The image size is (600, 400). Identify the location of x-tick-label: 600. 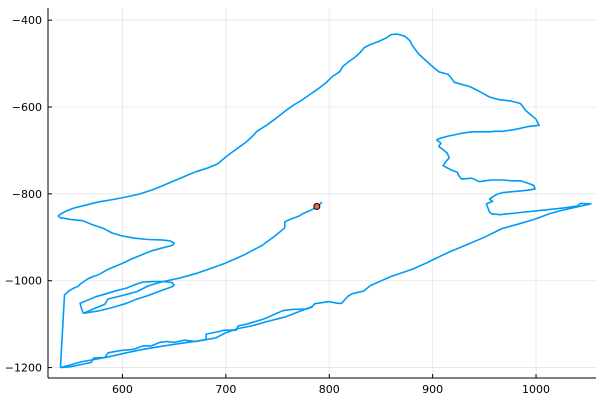
(122, 389).